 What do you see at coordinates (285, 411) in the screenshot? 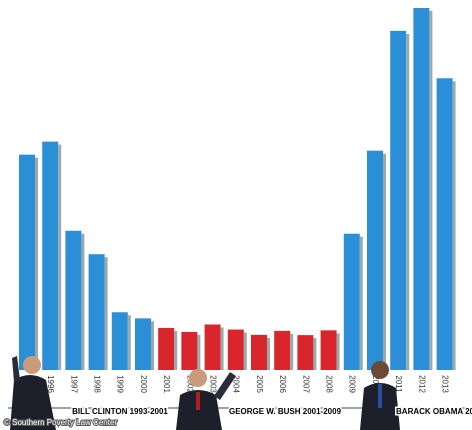
I see `period-label: GEORGE W. BUSH 2001-2009` at bounding box center [285, 411].